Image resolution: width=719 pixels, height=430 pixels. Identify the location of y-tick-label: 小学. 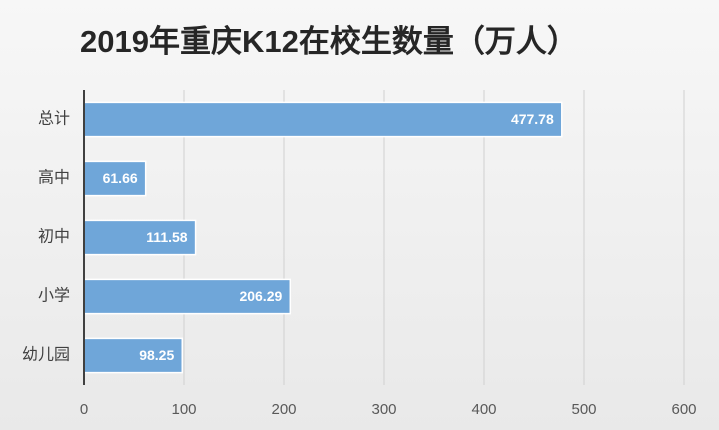
(54, 296).